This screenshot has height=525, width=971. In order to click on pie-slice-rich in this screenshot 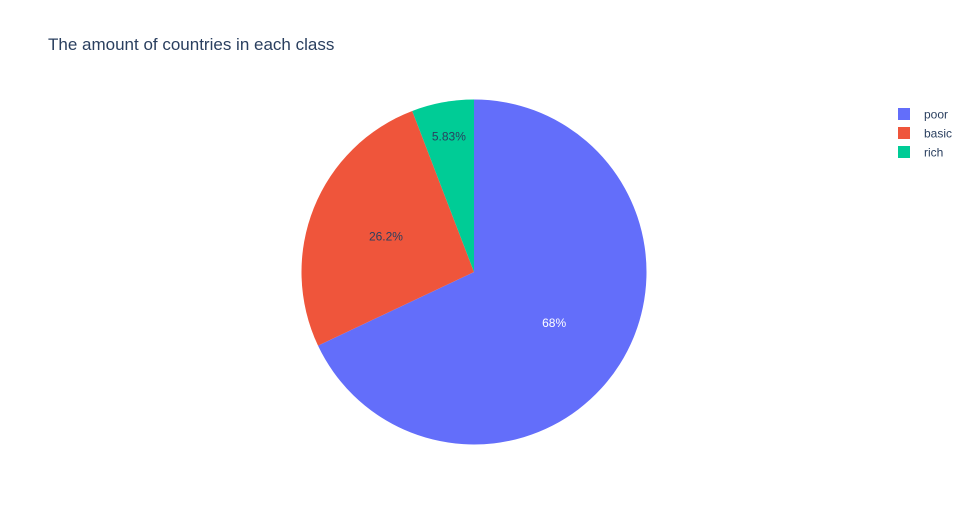, I will do `click(443, 186)`.